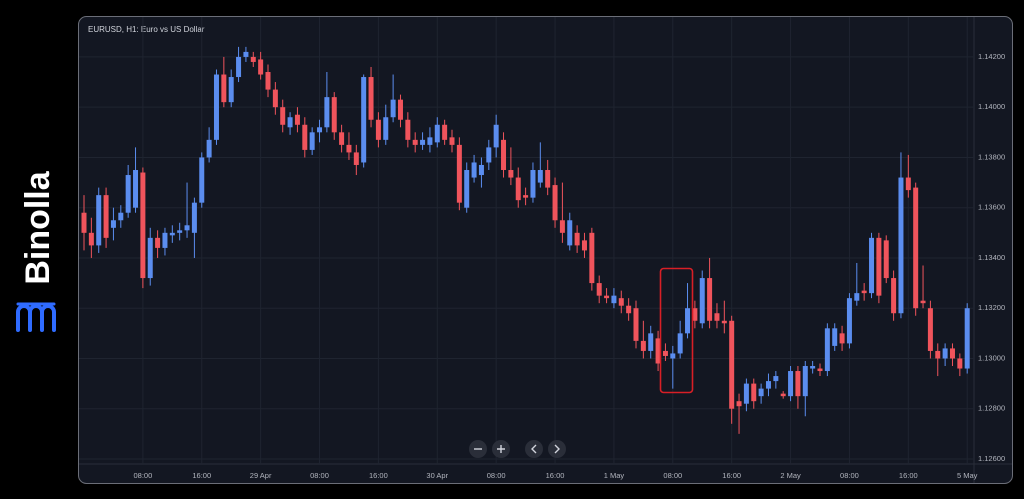 This screenshot has width=1024, height=499. Describe the element at coordinates (991, 106) in the screenshot. I see `y-tick-label: 1.14000` at that location.